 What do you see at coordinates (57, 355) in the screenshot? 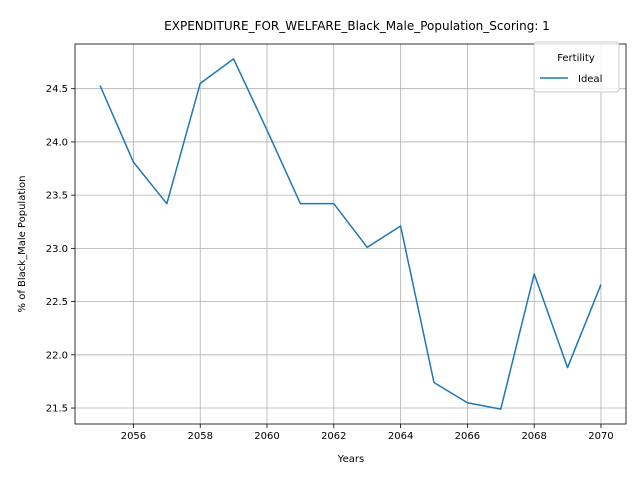
I see `y-tick-label: 22.0` at bounding box center [57, 355].